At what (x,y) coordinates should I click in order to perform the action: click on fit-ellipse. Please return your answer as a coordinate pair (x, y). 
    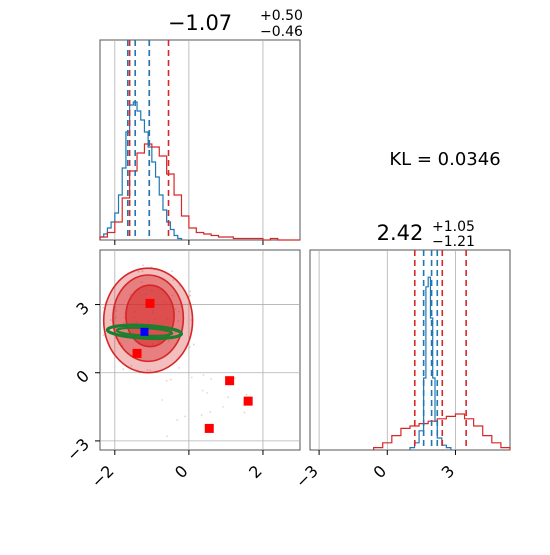
    Looking at the image, I should click on (144, 332).